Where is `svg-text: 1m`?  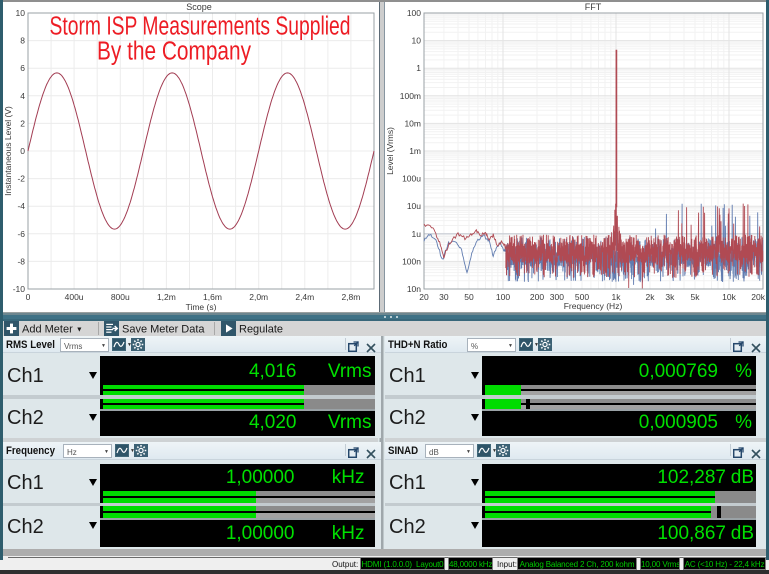
svg-text: 1m is located at coordinates (415, 151).